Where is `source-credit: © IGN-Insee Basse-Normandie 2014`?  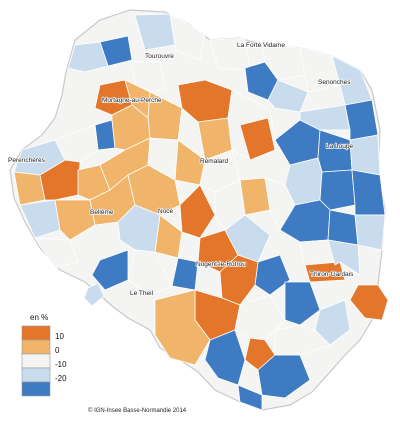
source-credit: © IGN-Insee Basse-Normandie 2014 is located at coordinates (137, 410).